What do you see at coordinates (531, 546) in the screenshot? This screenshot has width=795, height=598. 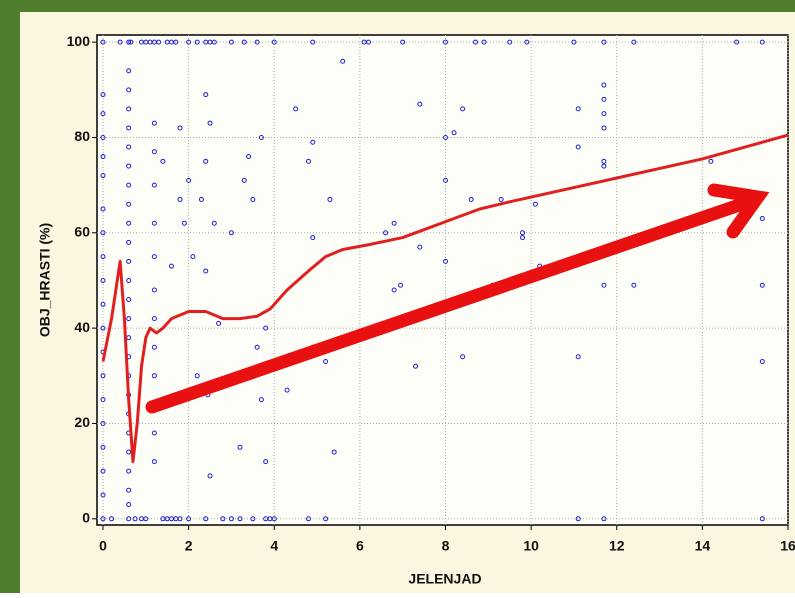 I see `x-tick-label: 10` at bounding box center [531, 546].